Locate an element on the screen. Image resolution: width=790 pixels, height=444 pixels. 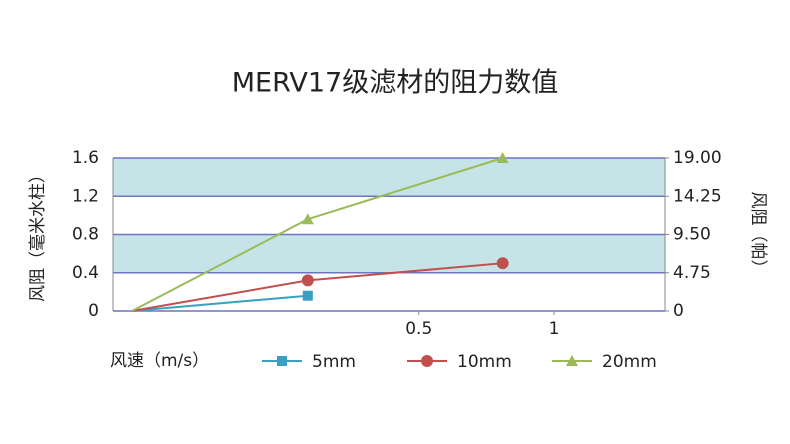
y-tick-label: 0 is located at coordinates (93, 311).